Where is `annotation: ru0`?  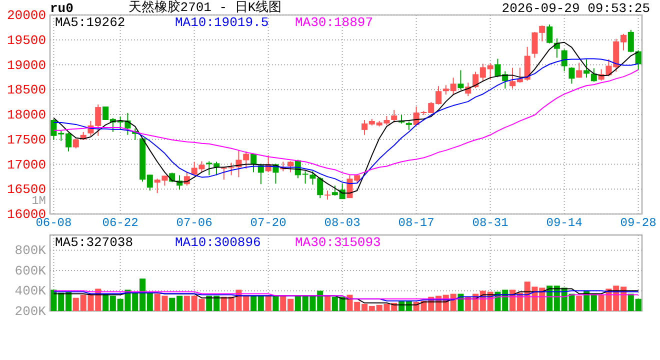
annotation: ru0 is located at coordinates (62, 8).